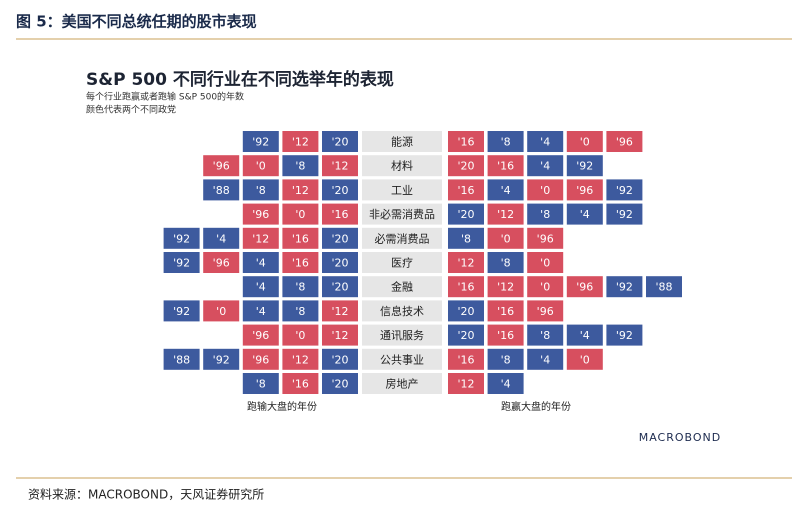 The image size is (810, 516). I want to click on sector-label: 信息技术, so click(402, 311).